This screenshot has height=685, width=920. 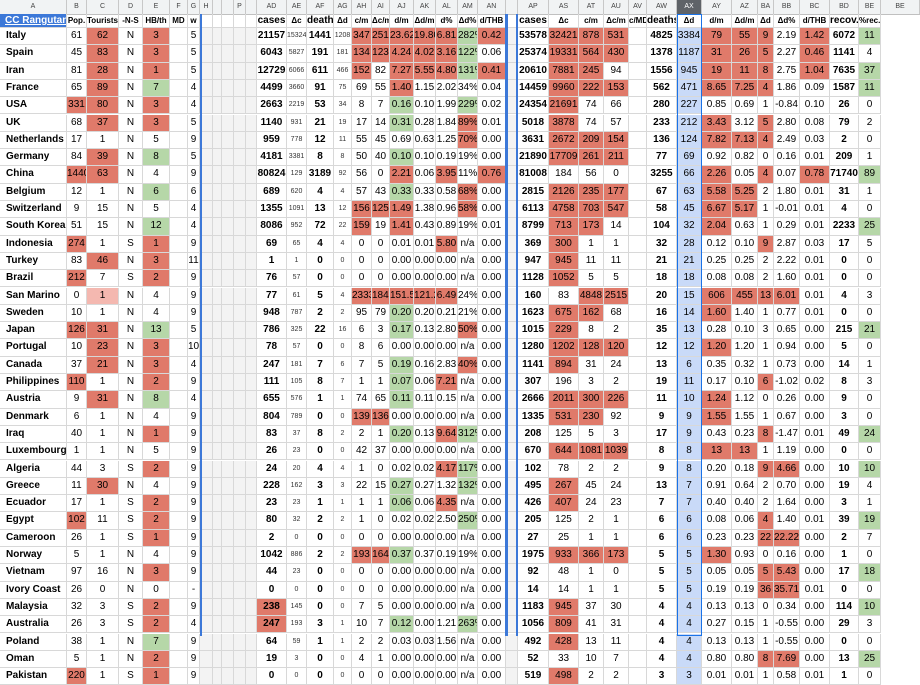 What do you see at coordinates (402, 175) in the screenshot?
I see `data-cell: 2.21` at bounding box center [402, 175].